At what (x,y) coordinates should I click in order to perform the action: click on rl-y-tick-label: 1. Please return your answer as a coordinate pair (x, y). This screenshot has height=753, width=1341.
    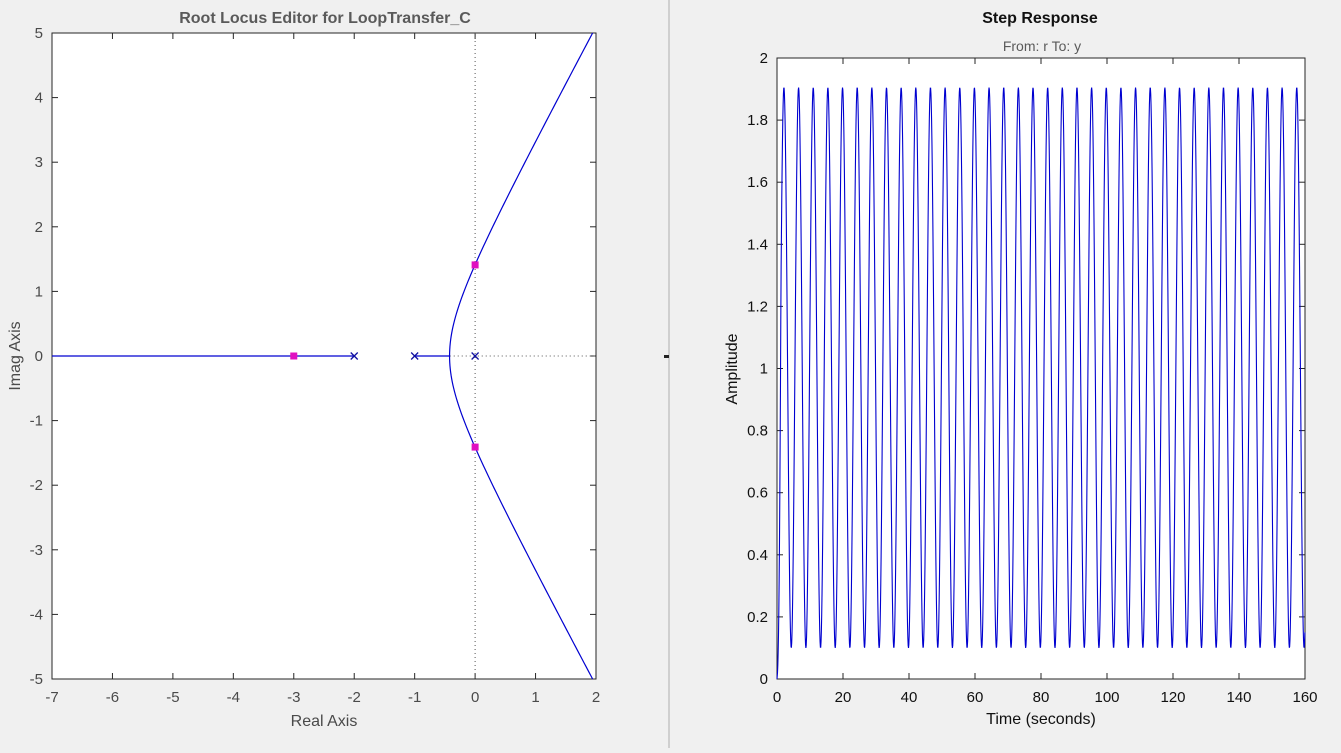
    Looking at the image, I should click on (39, 291).